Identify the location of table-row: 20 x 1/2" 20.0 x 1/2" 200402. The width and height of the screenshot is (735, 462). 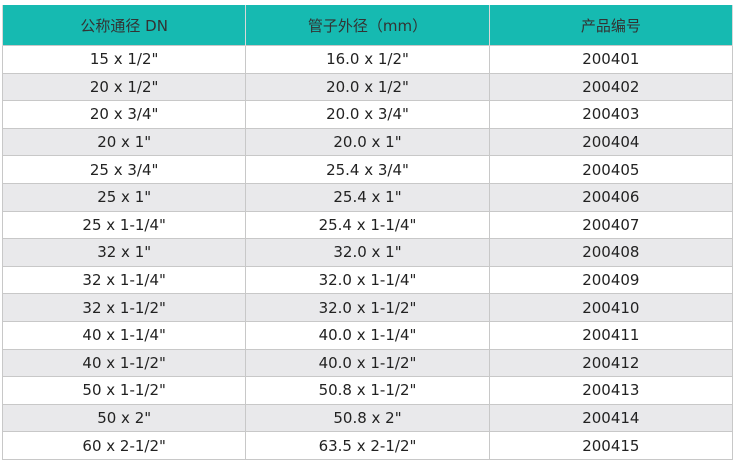
(367, 87).